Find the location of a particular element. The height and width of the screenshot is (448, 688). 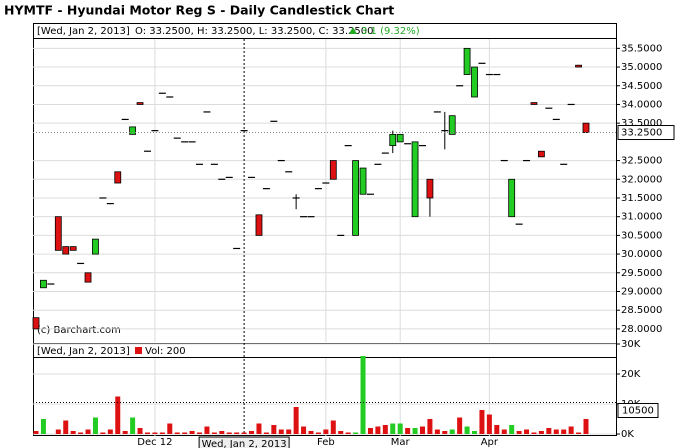

up-arrow is located at coordinates (353, 30).